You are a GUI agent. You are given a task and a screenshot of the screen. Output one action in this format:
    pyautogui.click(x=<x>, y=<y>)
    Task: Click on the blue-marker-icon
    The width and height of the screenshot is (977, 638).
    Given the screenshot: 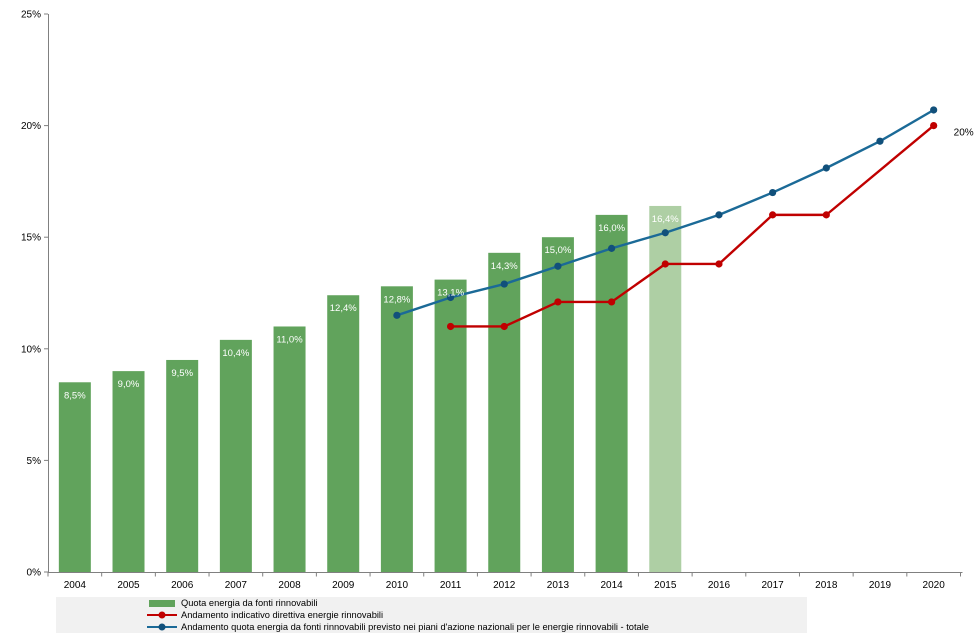 What is the action you would take?
    pyautogui.click(x=162, y=627)
    